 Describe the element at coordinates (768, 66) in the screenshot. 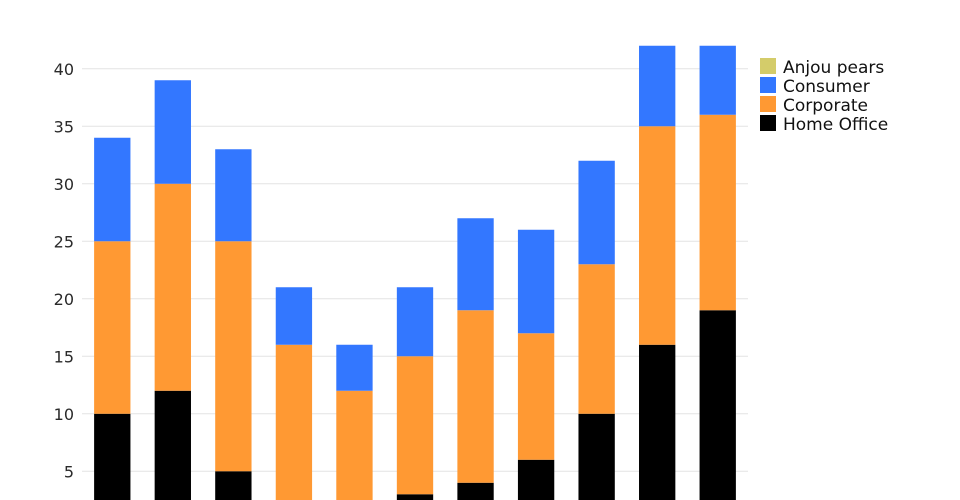

I see `legend-swatch-anjou-pears` at that location.